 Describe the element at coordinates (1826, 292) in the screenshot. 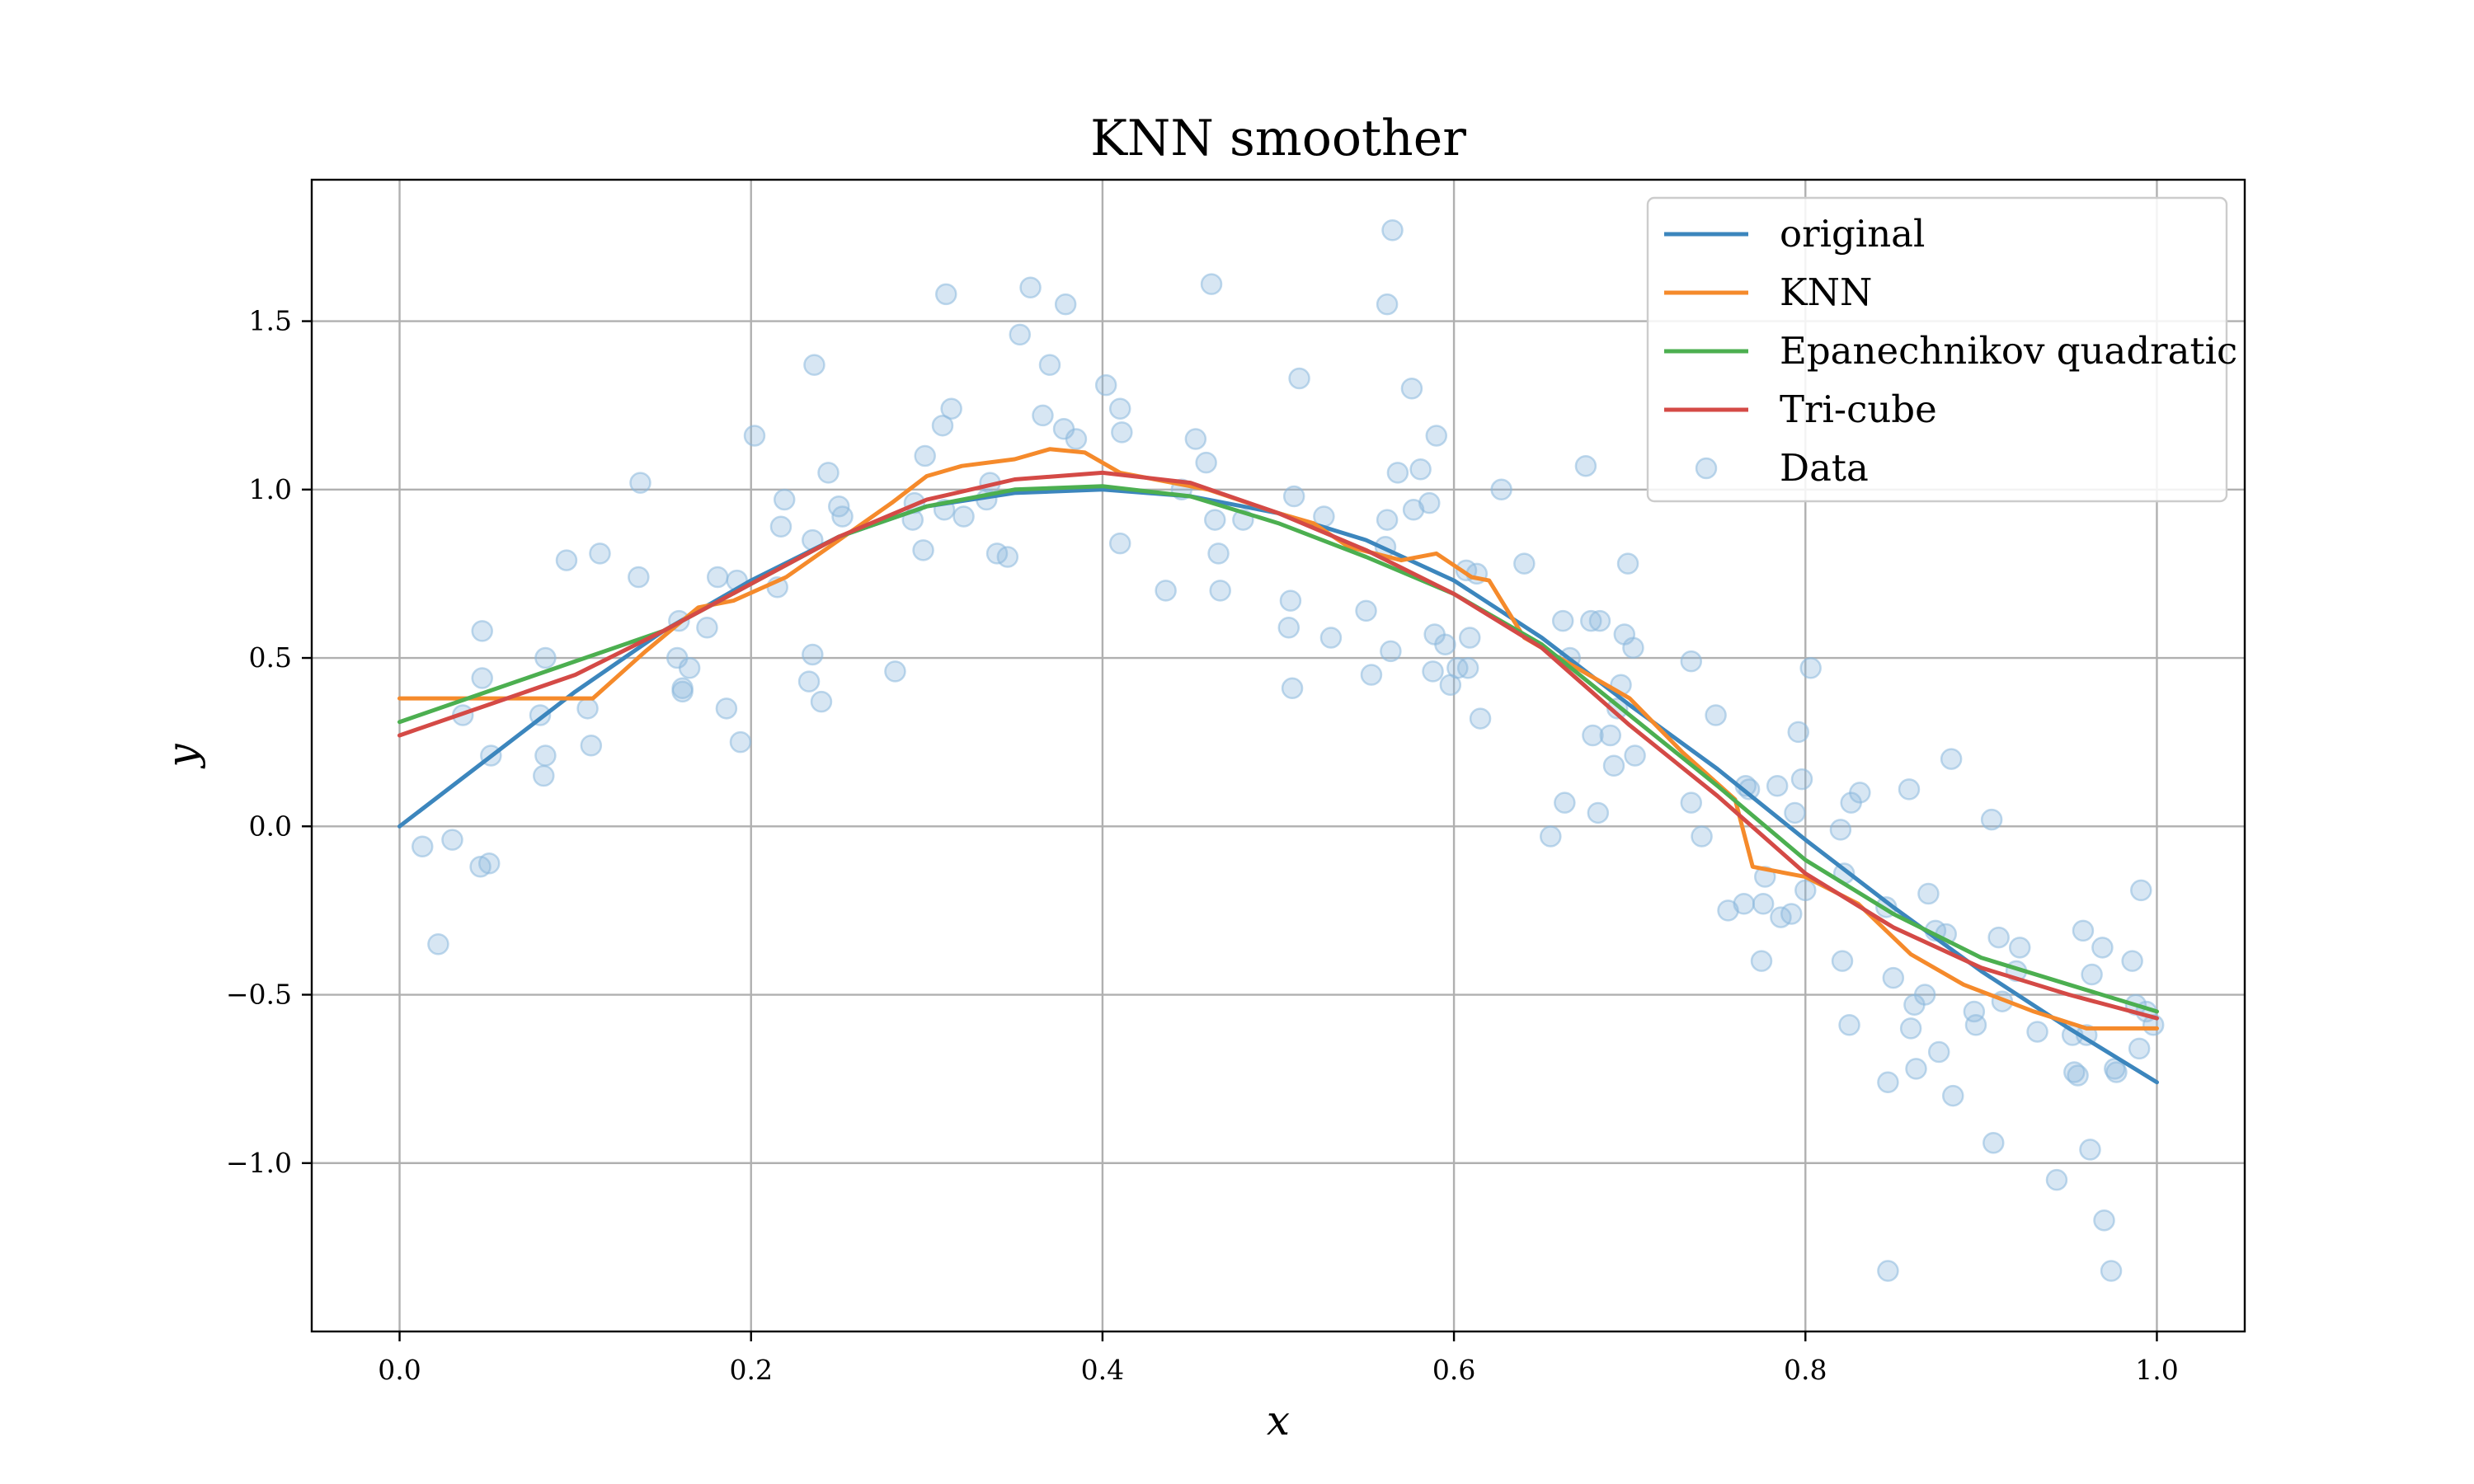

I see `legend-label: KNN` at that location.